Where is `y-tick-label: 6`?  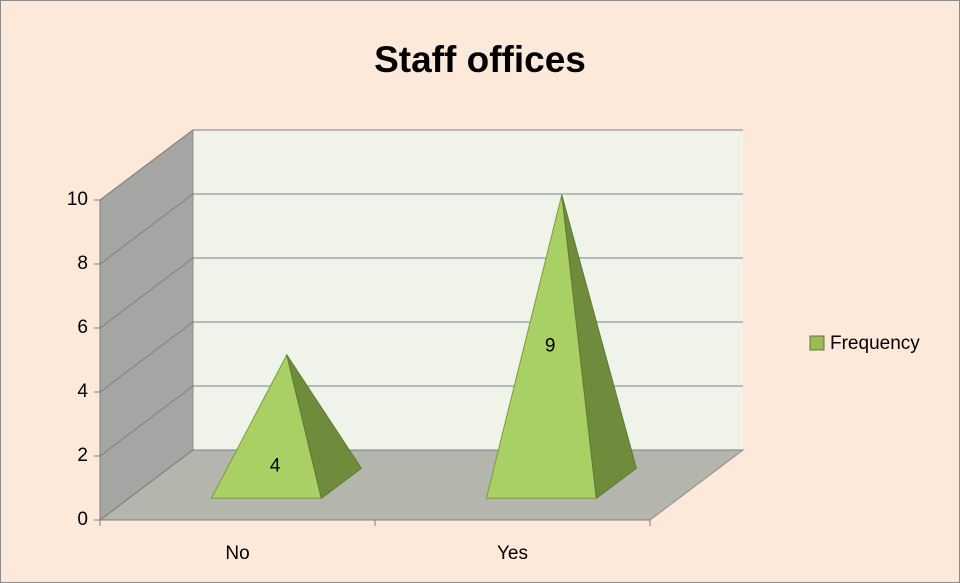 y-tick-label: 6 is located at coordinates (82, 327).